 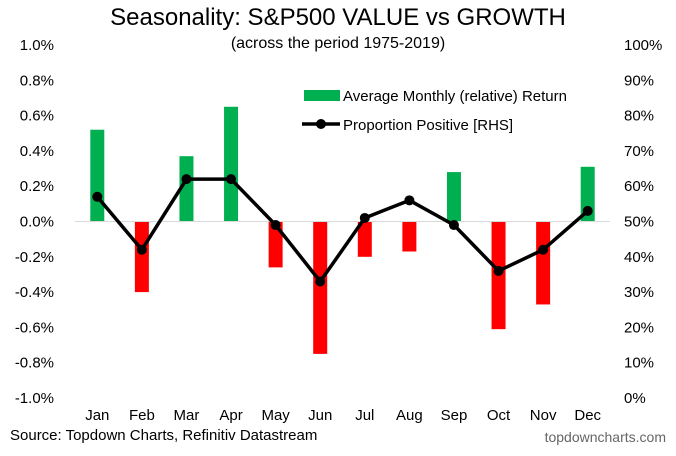 What do you see at coordinates (455, 96) in the screenshot?
I see `legend-label-bar: Average Monthly (relative) Return` at bounding box center [455, 96].